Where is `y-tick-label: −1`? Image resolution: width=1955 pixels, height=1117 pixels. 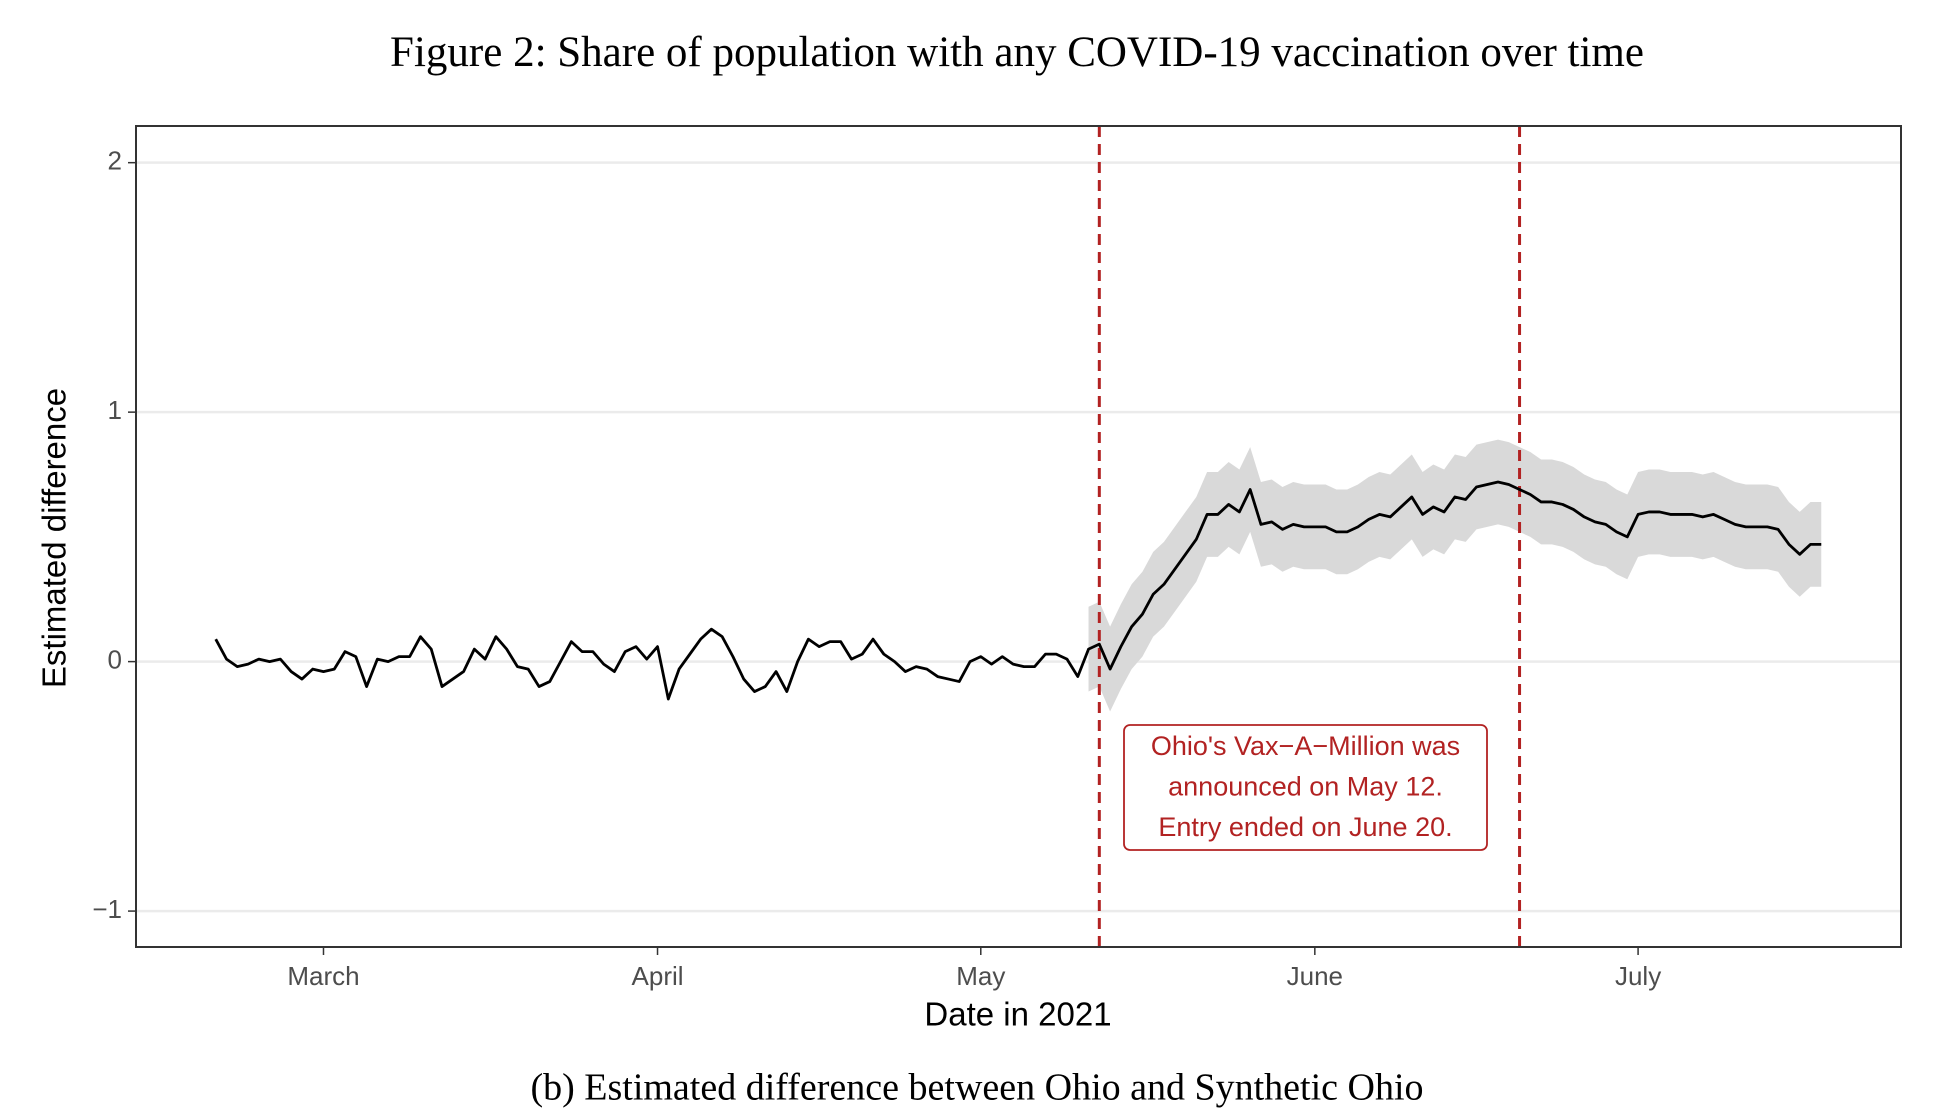 y-tick-label: −1 is located at coordinates (107, 909).